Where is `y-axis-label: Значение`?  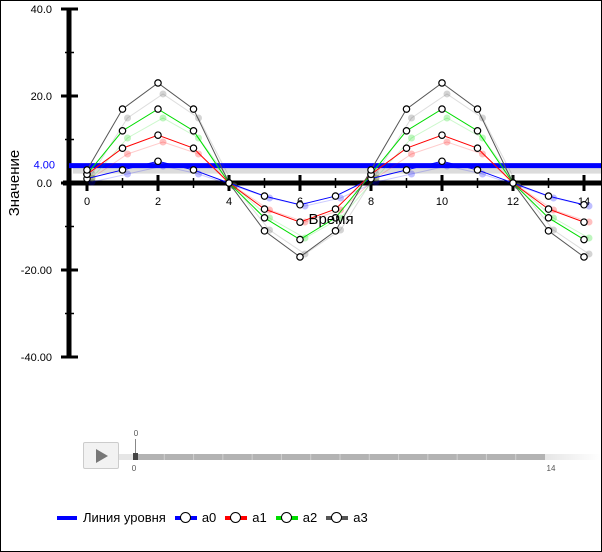
y-axis-label: Значение is located at coordinates (14, 183).